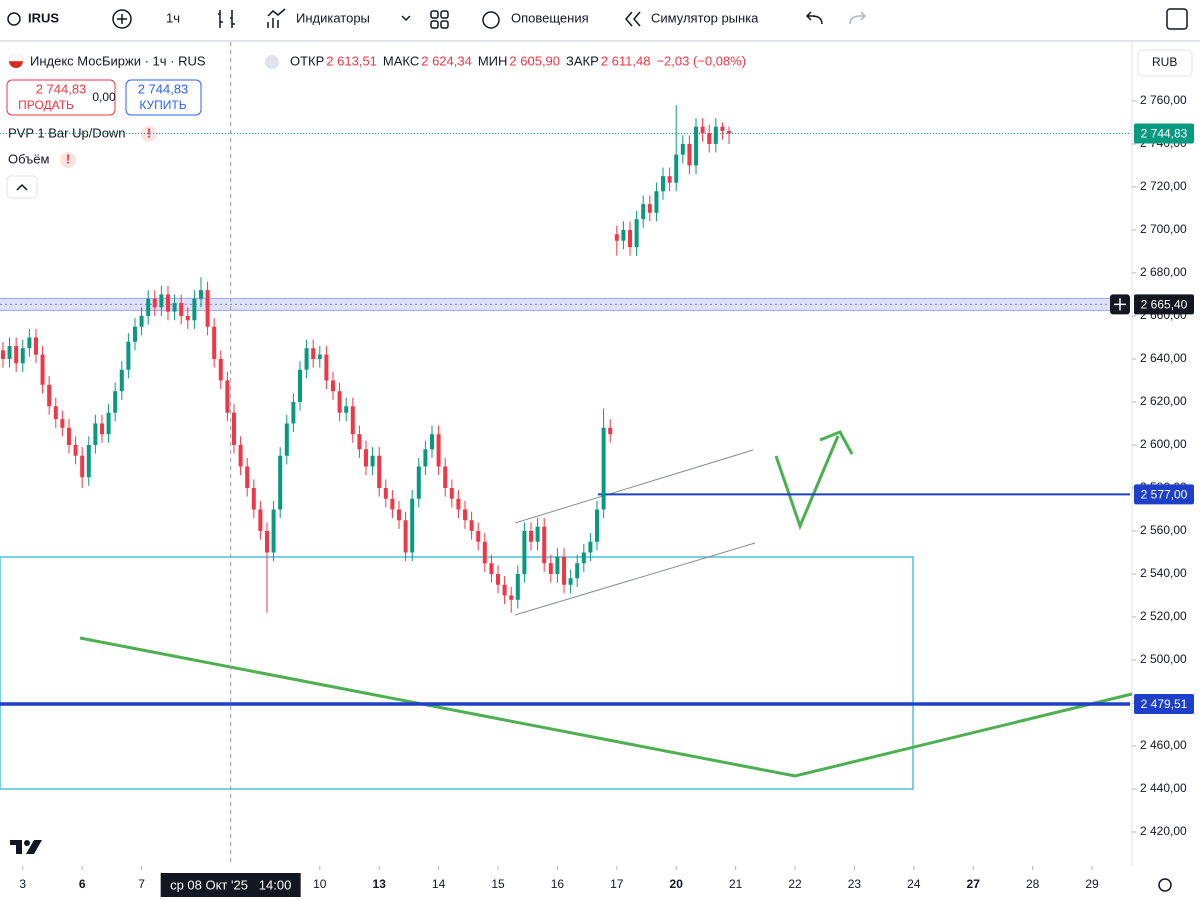 This screenshot has height=900, width=1200. What do you see at coordinates (439, 19) in the screenshot?
I see `layouts` at bounding box center [439, 19].